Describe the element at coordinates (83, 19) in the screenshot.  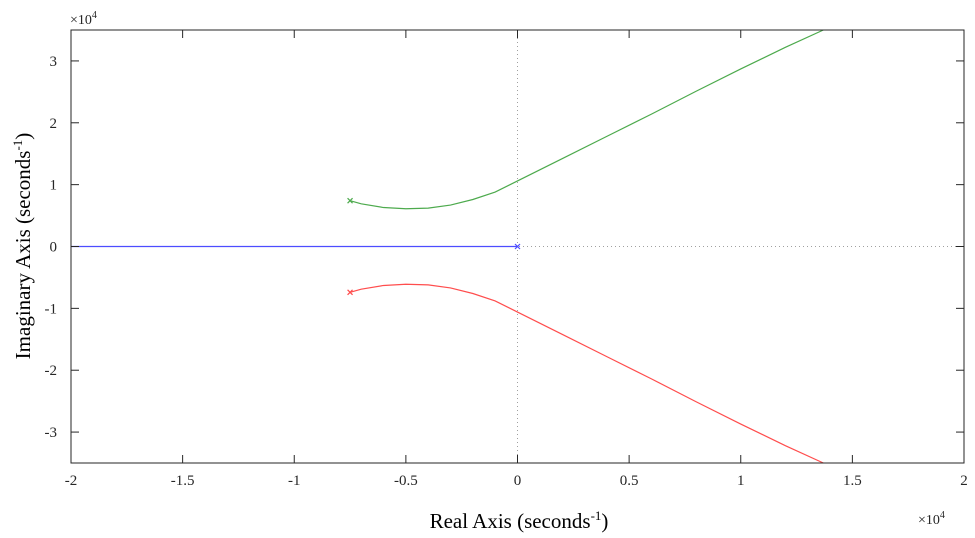
I see `y-multiplier: ×10⁴` at that location.